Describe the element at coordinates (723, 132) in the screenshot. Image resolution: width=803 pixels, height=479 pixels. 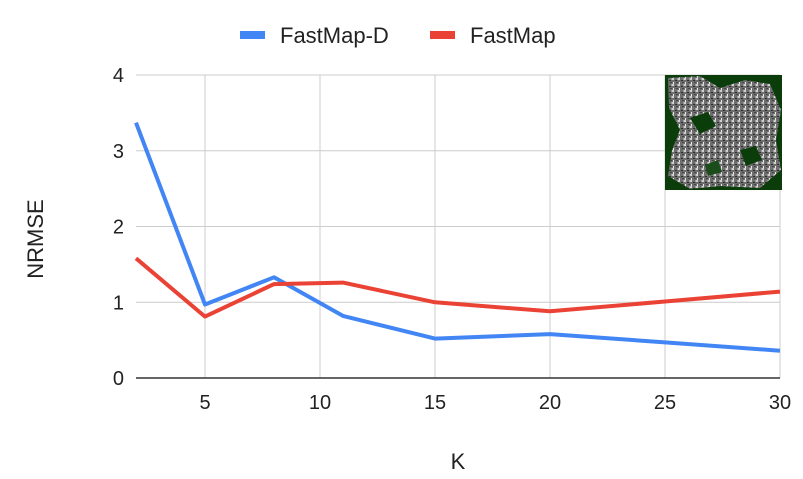
I see `terrain-map-inset-image` at that location.